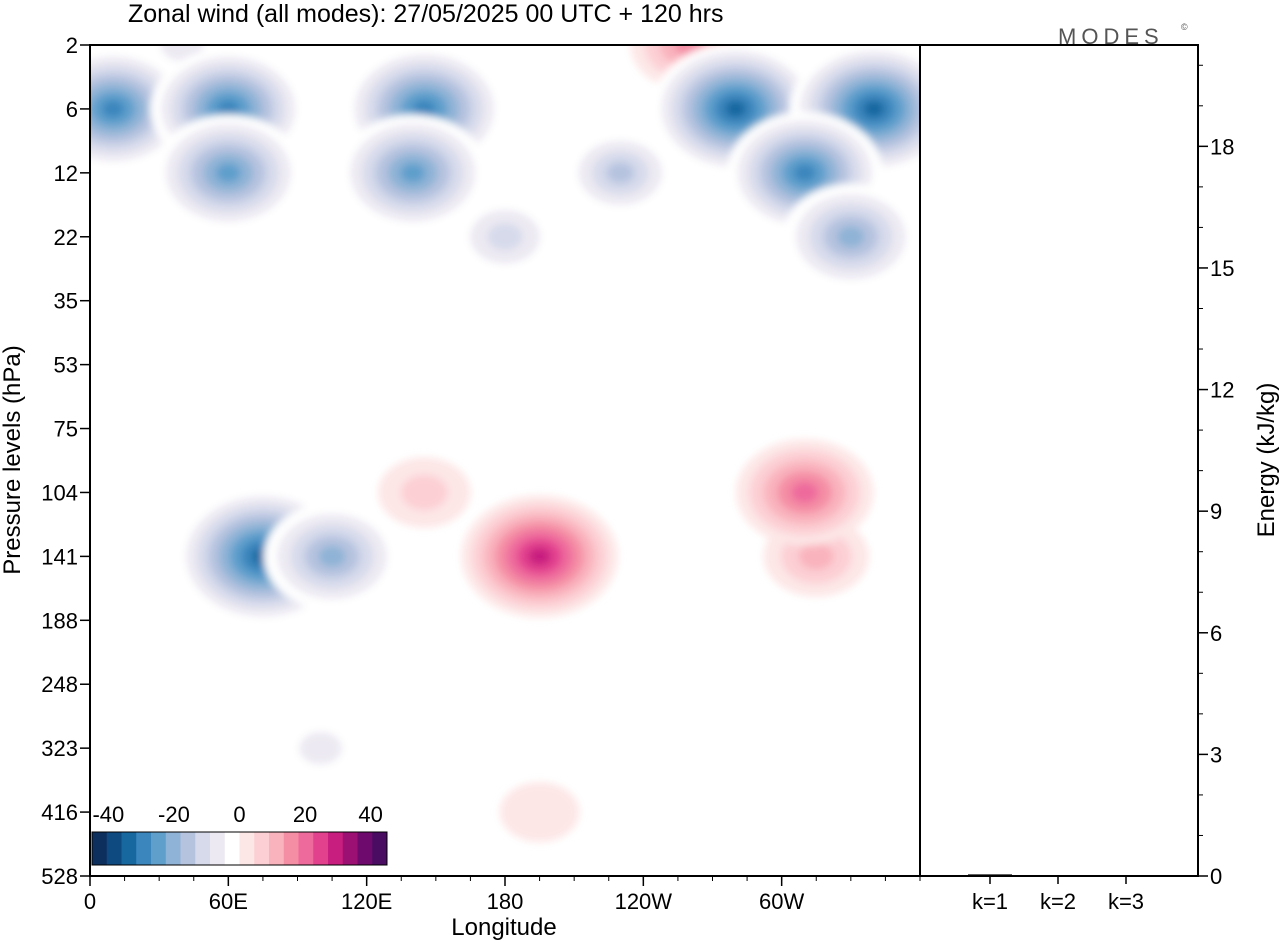 The height and width of the screenshot is (942, 1280). I want to click on colorbar-label: 0, so click(239, 814).